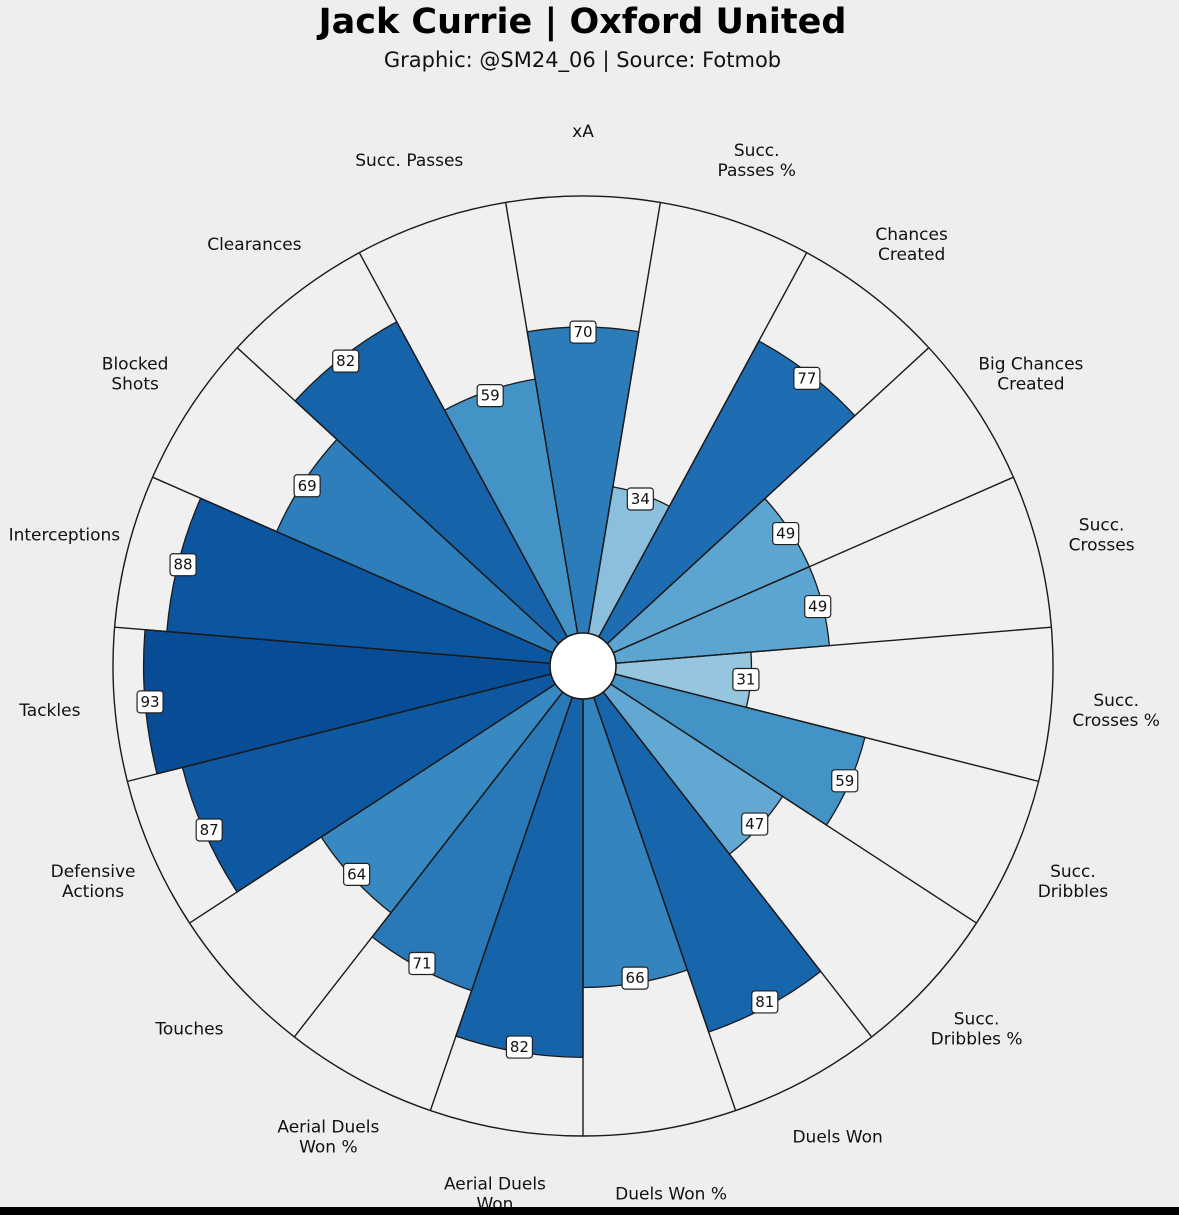  Describe the element at coordinates (65, 536) in the screenshot. I see `category-label: Interceptions` at that location.